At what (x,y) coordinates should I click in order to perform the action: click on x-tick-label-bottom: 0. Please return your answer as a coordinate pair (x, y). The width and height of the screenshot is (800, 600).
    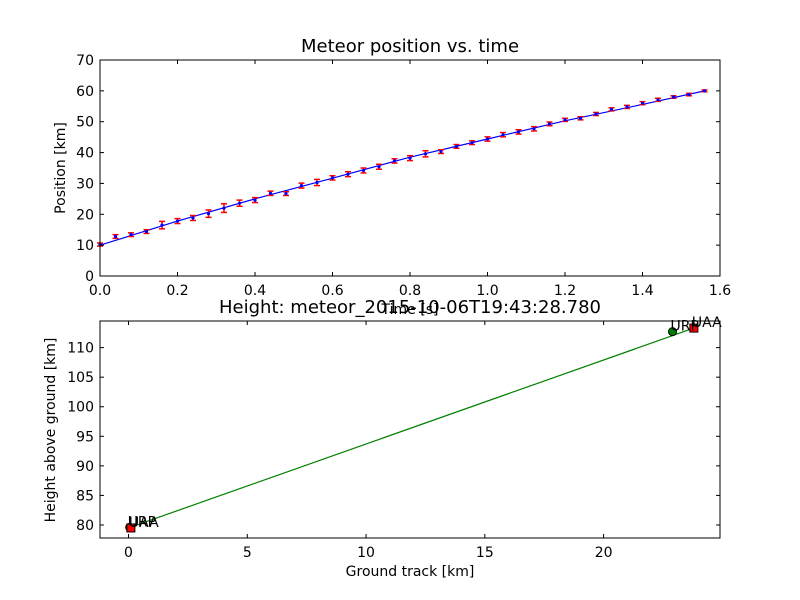
    Looking at the image, I should click on (128, 553).